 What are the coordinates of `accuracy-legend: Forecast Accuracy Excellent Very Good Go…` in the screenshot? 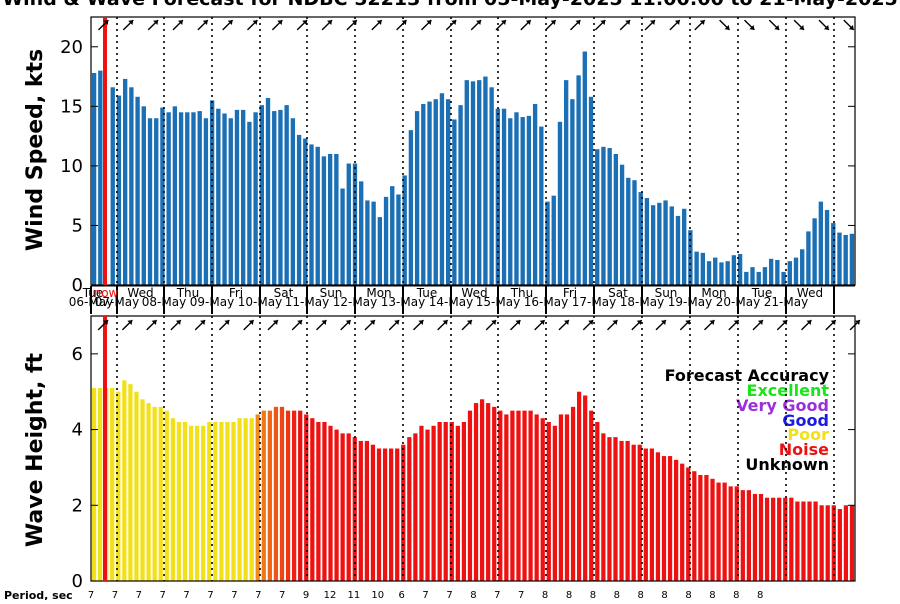 It's located at (747, 420).